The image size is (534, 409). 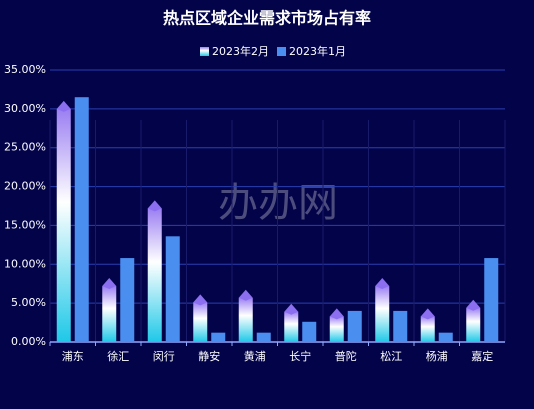 What do you see at coordinates (164, 356) in the screenshot?
I see `x-tick-label: 闵行` at bounding box center [164, 356].